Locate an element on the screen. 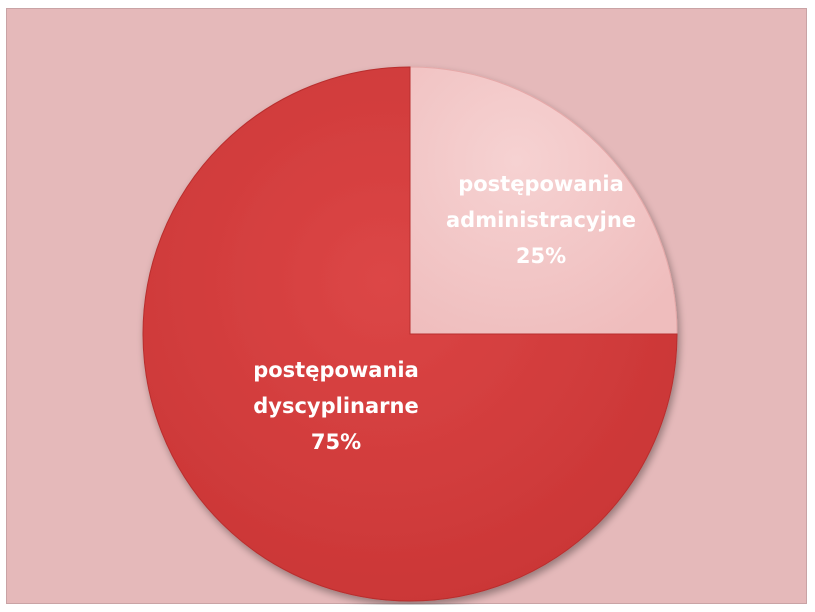 The height and width of the screenshot is (612, 815). slice-category-line: administracyjne is located at coordinates (541, 220).